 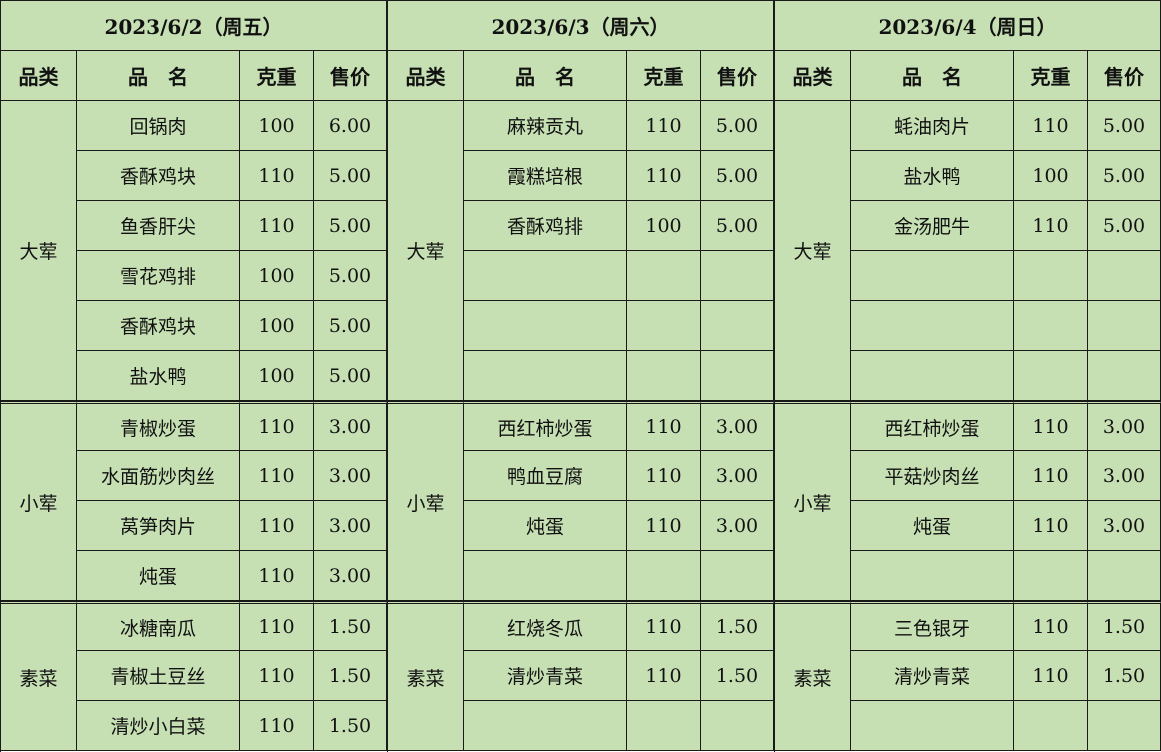 I want to click on dish-name: 冰糖南瓜, so click(x=158, y=626).